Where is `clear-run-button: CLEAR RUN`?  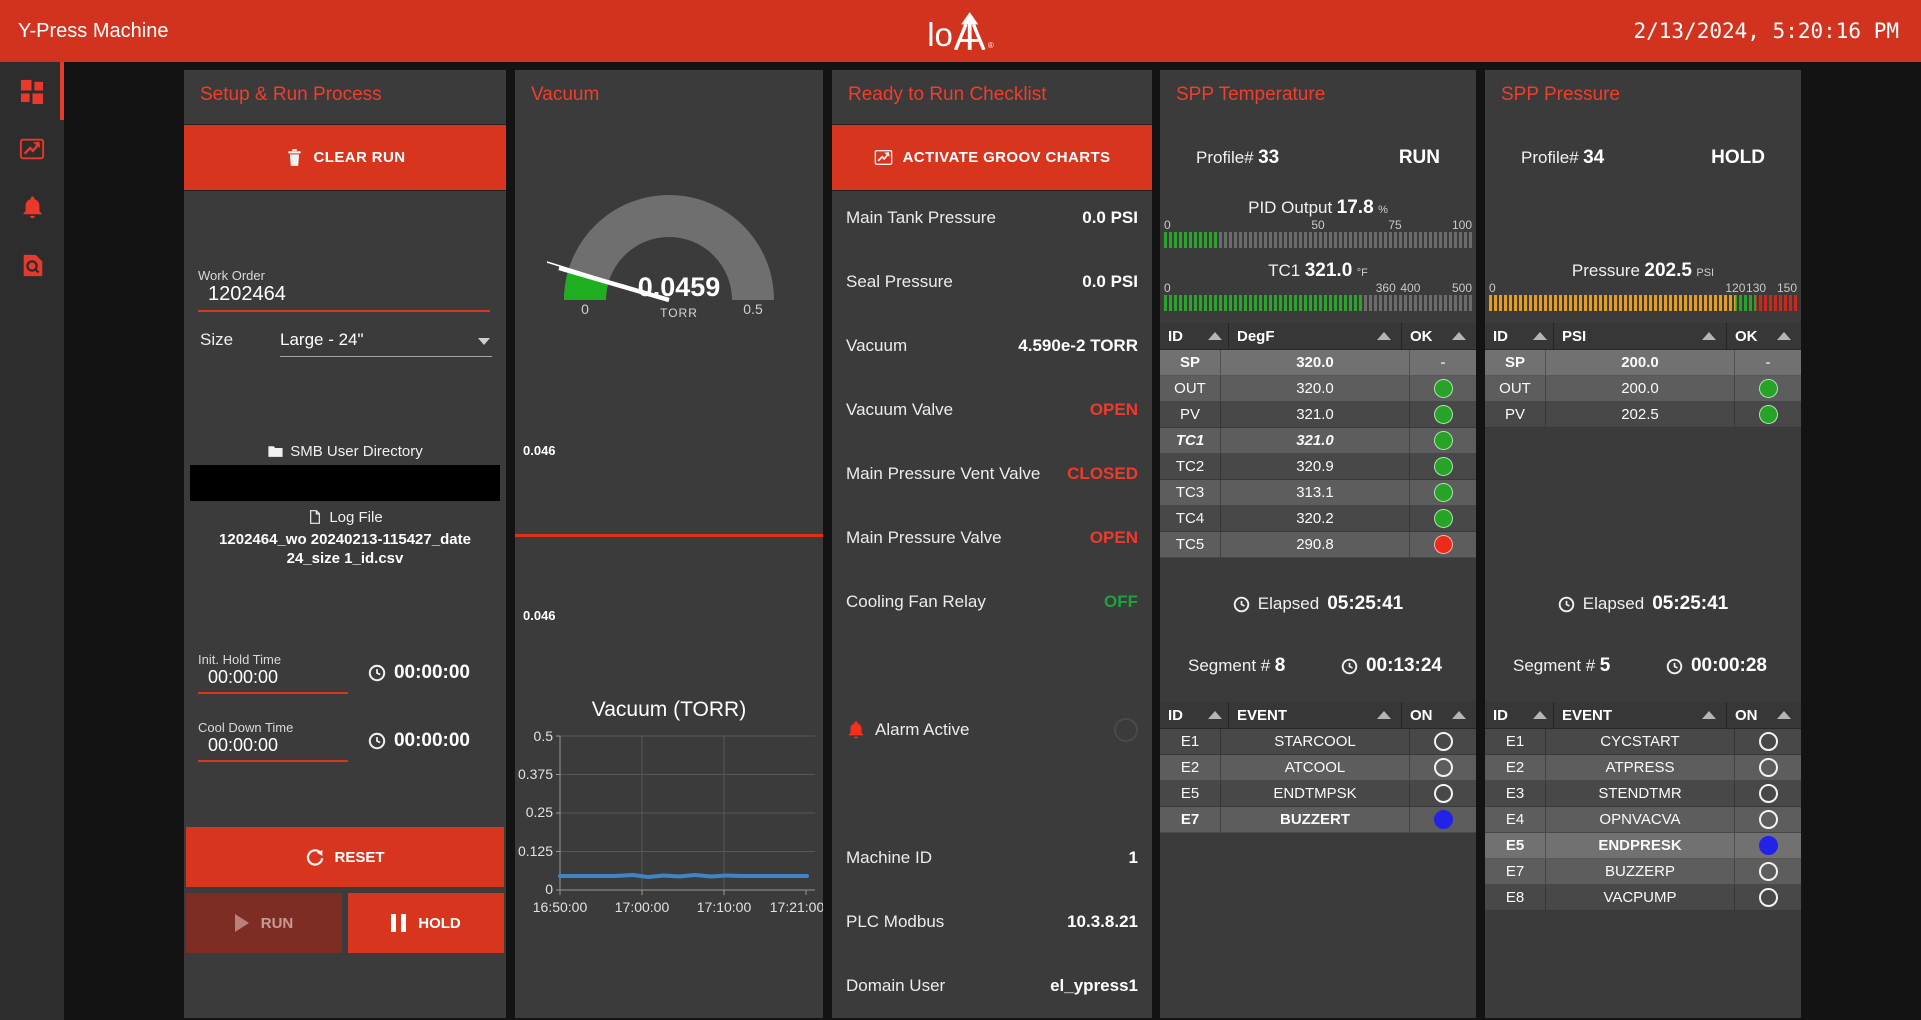
clear-run-button: CLEAR RUN is located at coordinates (345, 157).